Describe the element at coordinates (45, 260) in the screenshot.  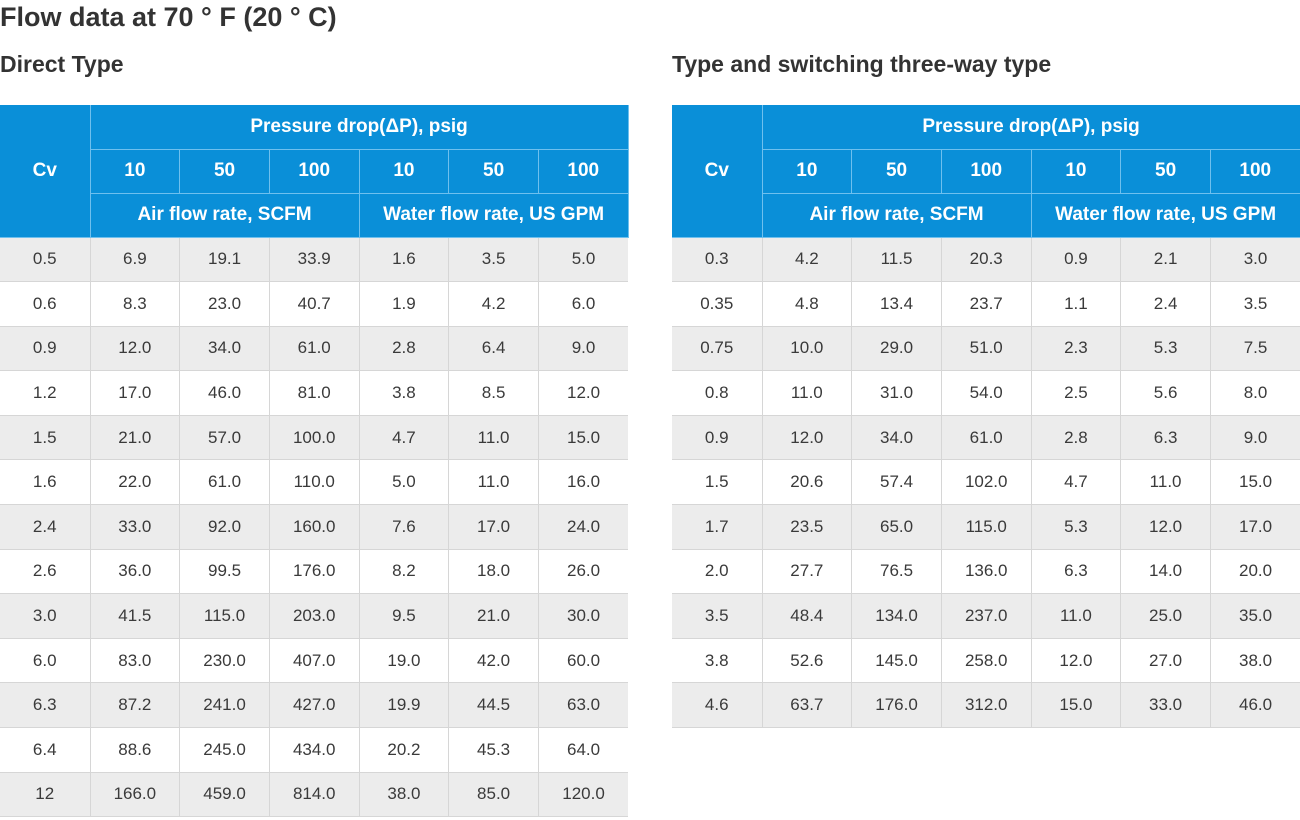
I see `cv-cell: 0.5` at that location.